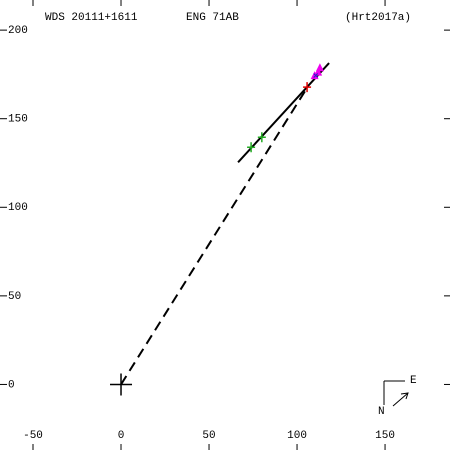 Image resolution: width=450 pixels, height=450 pixels. Describe the element at coordinates (208, 436) in the screenshot. I see `x-tick-label: 50` at that location.